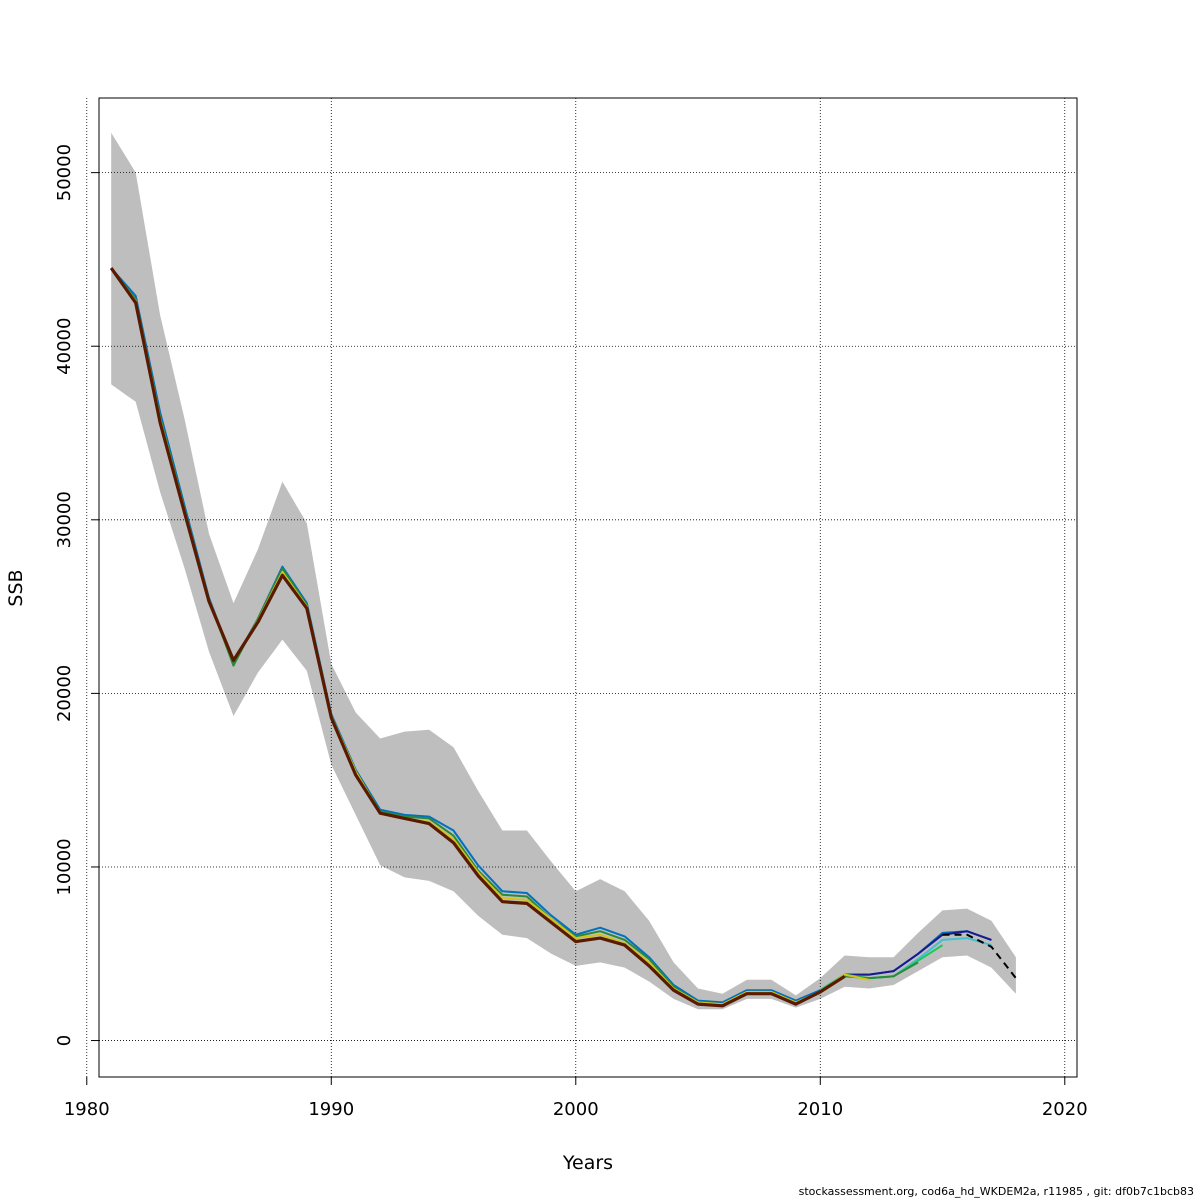 This screenshot has width=1200, height=1200. What do you see at coordinates (64, 346) in the screenshot?
I see `y-tick-label: 40000` at bounding box center [64, 346].